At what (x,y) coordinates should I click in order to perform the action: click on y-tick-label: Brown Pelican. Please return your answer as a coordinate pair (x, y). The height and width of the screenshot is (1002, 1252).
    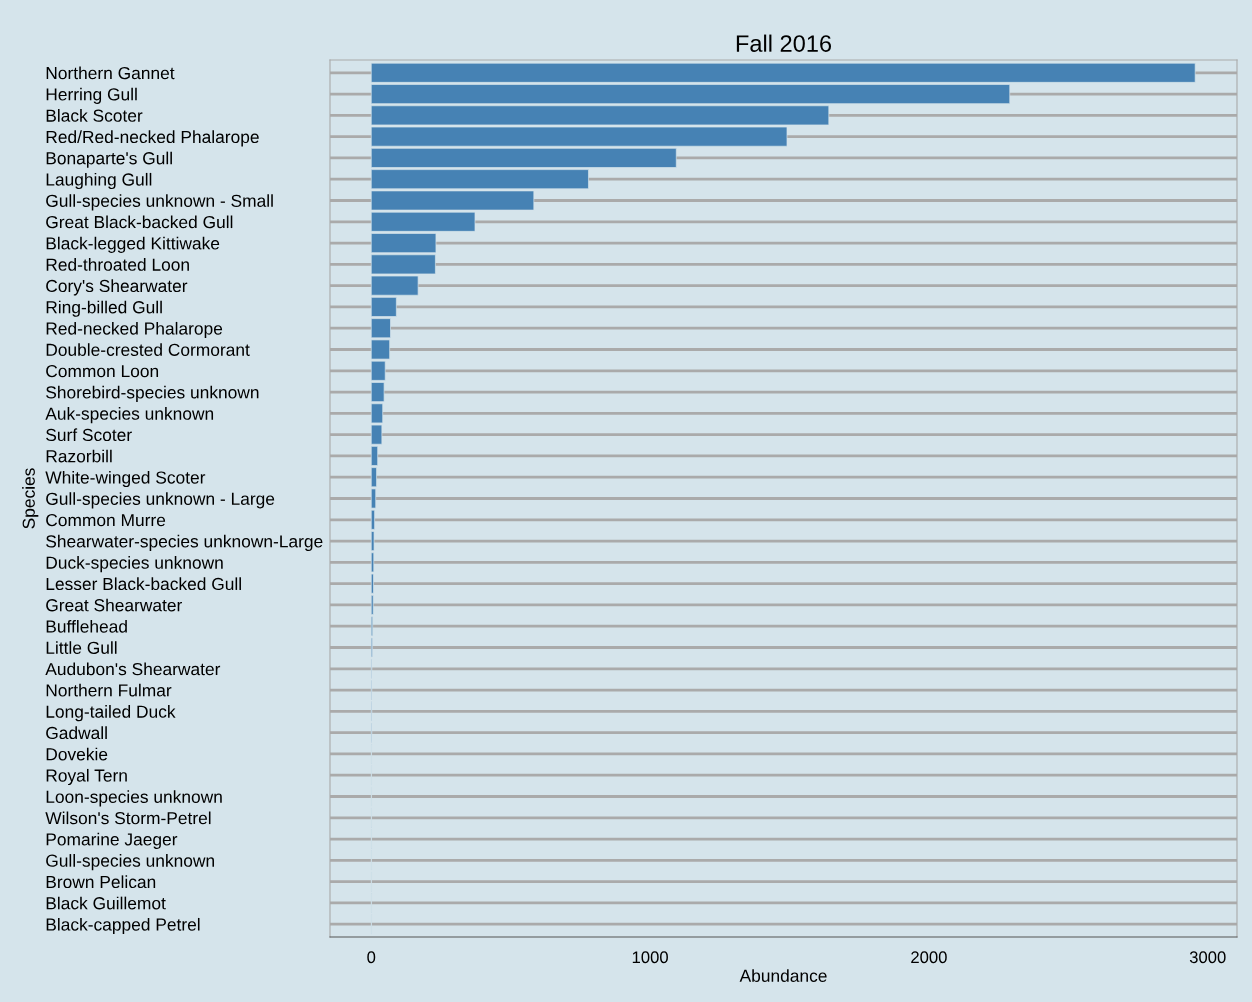
    Looking at the image, I should click on (101, 882).